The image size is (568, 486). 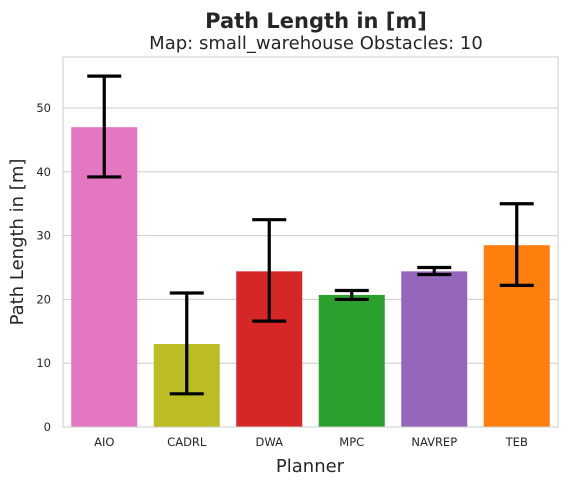 What do you see at coordinates (43, 236) in the screenshot?
I see `y-tick-label: 30` at bounding box center [43, 236].